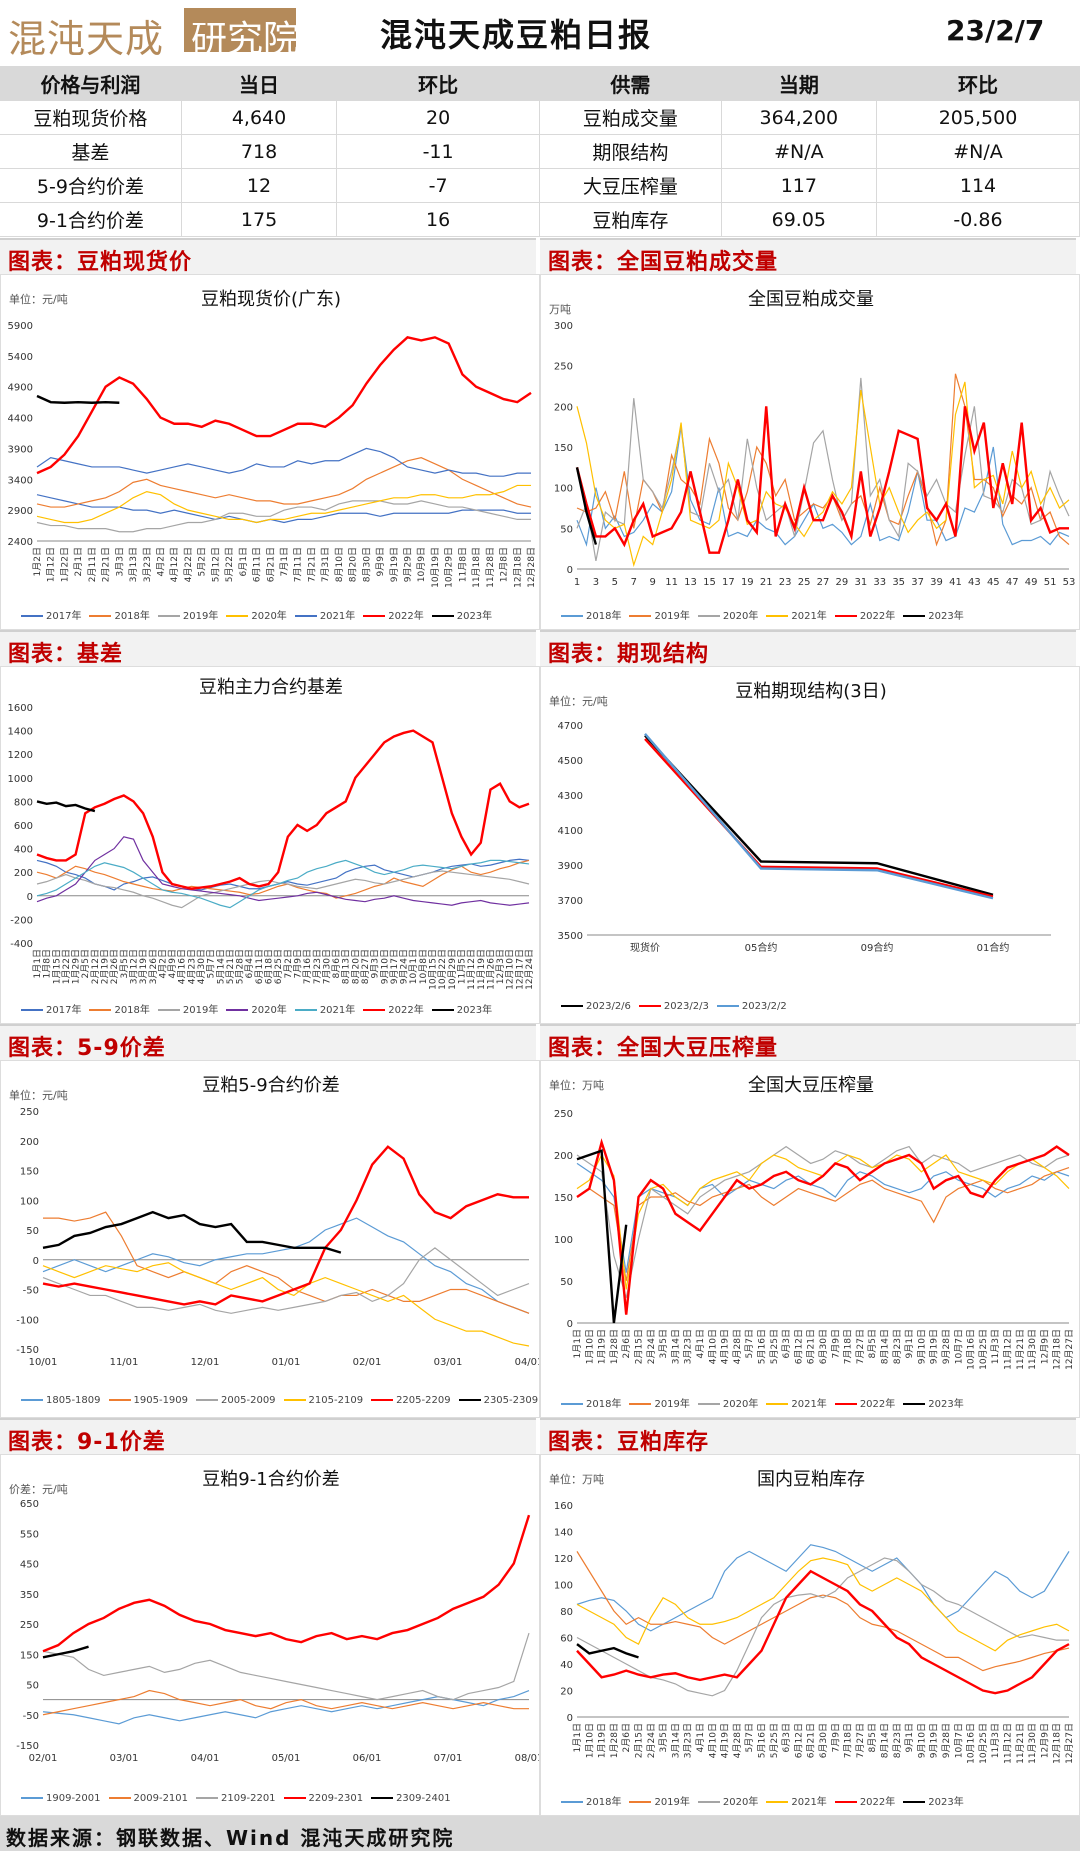 This screenshot has width=1080, height=1851. I want to click on chart-legend: 2017年 2018年 2019年 2020年 2021年 2022年 2023年, so click(260, 614).